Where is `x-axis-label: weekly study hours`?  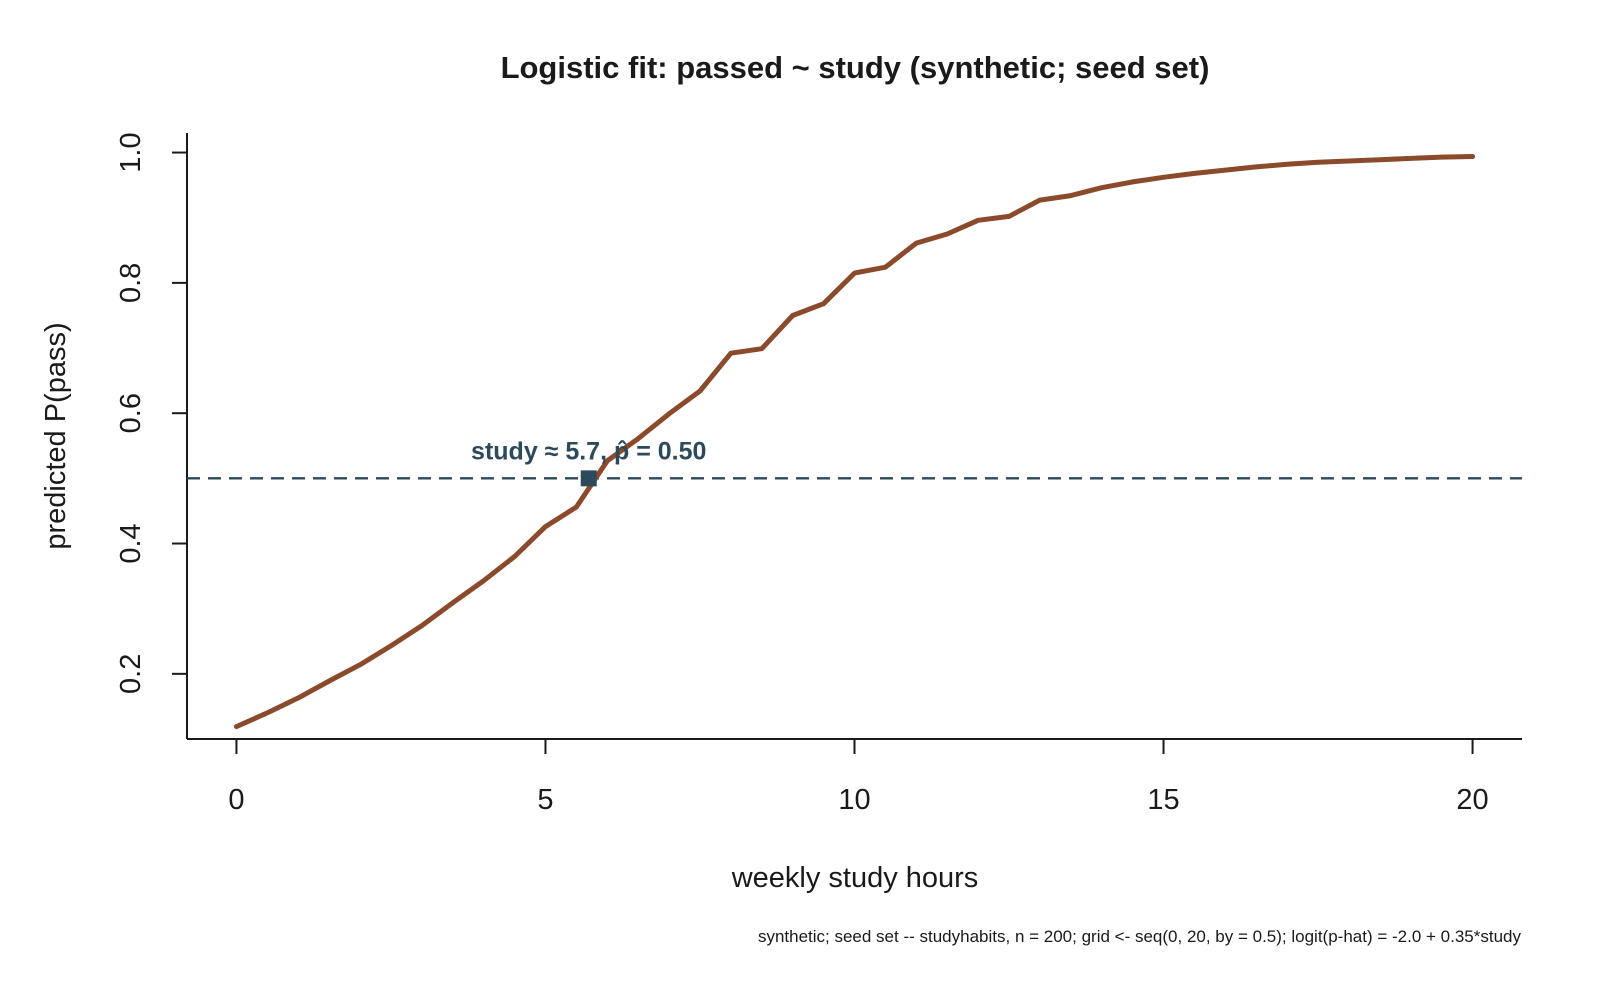
x-axis-label: weekly study hours is located at coordinates (855, 878).